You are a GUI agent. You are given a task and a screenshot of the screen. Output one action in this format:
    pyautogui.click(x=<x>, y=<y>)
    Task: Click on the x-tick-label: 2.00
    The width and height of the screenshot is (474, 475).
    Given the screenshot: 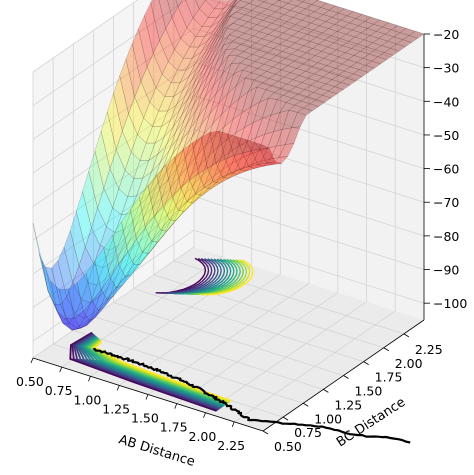 What is the action you would take?
    pyautogui.click(x=203, y=436)
    